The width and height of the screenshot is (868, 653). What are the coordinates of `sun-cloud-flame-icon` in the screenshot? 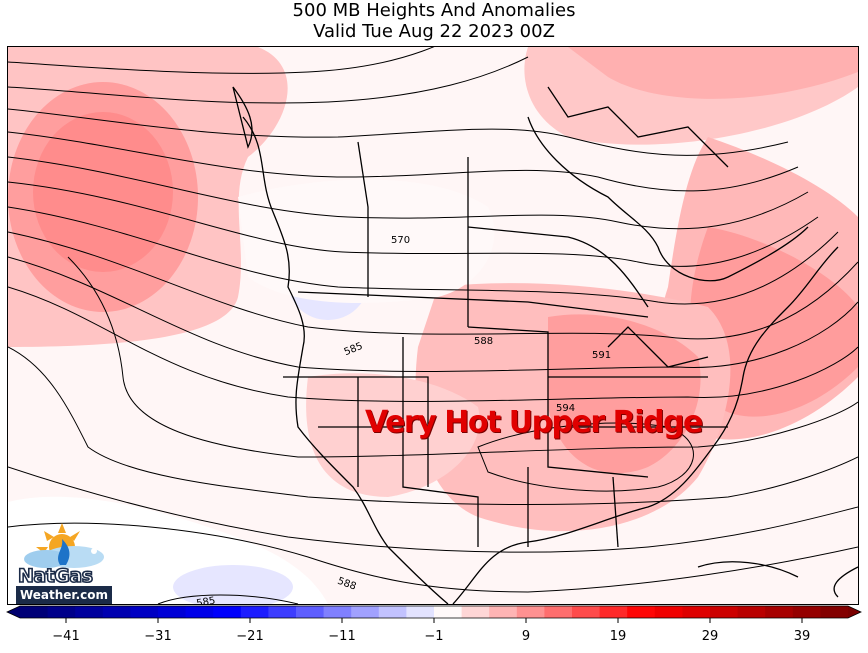 It's located at (64, 545).